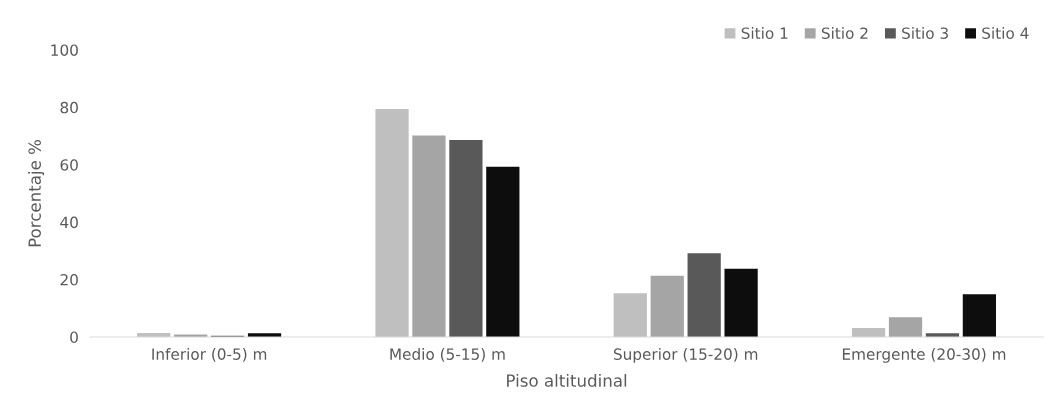 Image resolution: width=1059 pixels, height=416 pixels. Describe the element at coordinates (925, 33) in the screenshot. I see `legend-label: Sitio 3` at that location.